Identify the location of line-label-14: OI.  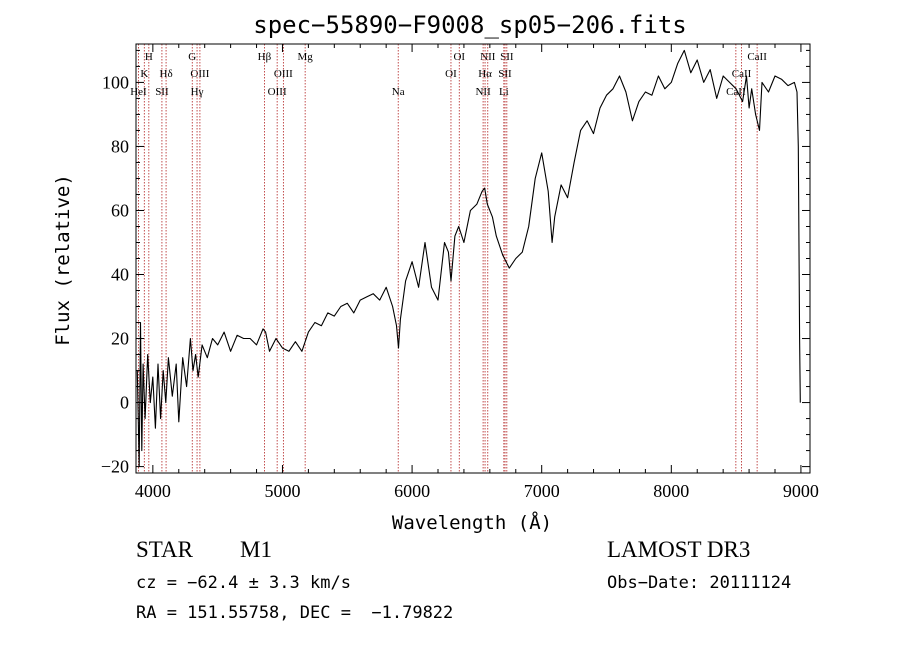
(451, 74).